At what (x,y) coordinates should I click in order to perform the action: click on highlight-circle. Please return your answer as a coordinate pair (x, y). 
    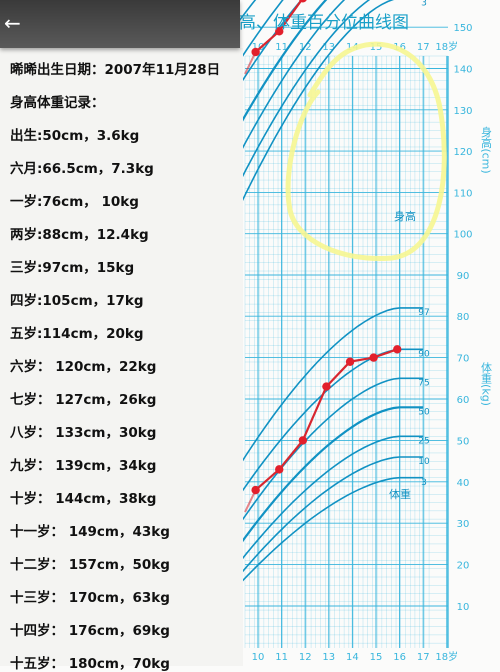
    Looking at the image, I should click on (366, 151).